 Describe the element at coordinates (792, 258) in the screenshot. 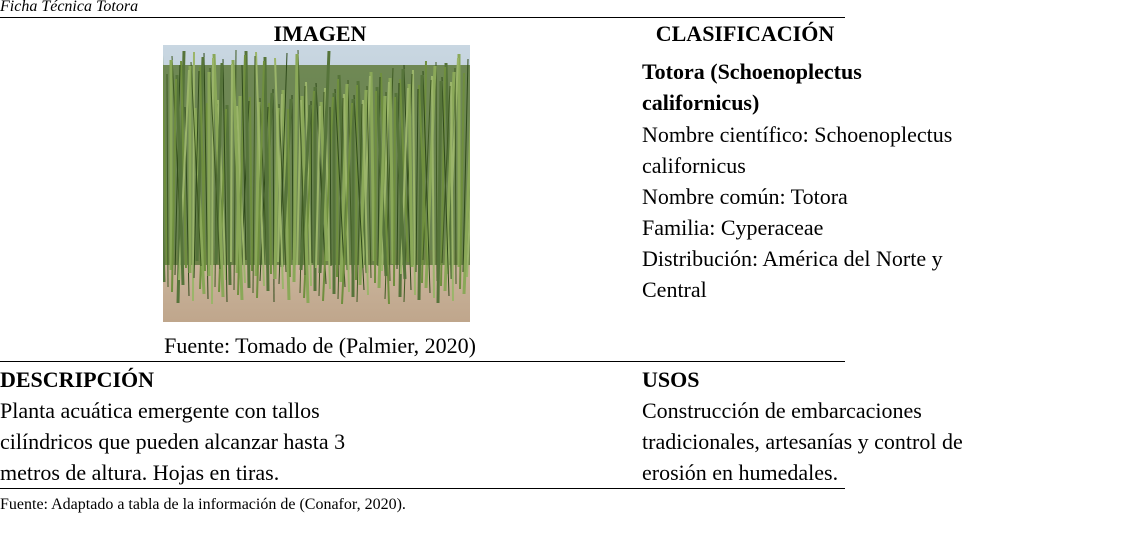

I see `text-line: Distribución: América del Norte y` at that location.